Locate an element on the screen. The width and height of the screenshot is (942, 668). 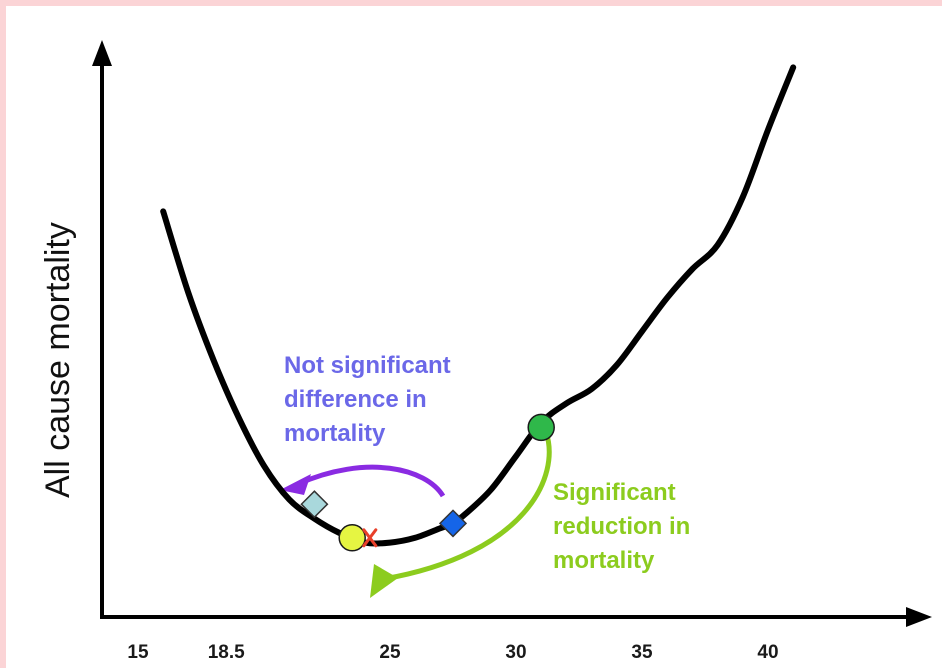
green-circle-marker is located at coordinates (541, 427).